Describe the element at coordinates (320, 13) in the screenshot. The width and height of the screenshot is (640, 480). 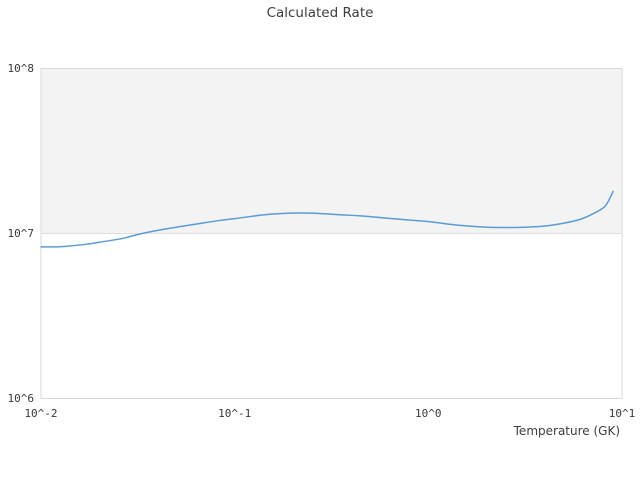
I see `chart-title: Calculated Rate` at that location.